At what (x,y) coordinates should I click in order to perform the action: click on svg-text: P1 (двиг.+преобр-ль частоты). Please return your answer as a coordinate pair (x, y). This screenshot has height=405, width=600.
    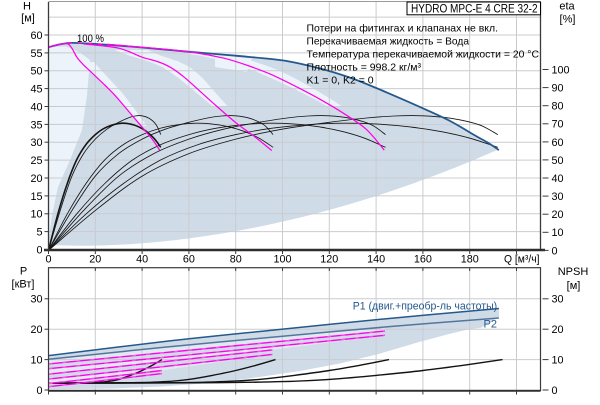
    Looking at the image, I should click on (425, 306).